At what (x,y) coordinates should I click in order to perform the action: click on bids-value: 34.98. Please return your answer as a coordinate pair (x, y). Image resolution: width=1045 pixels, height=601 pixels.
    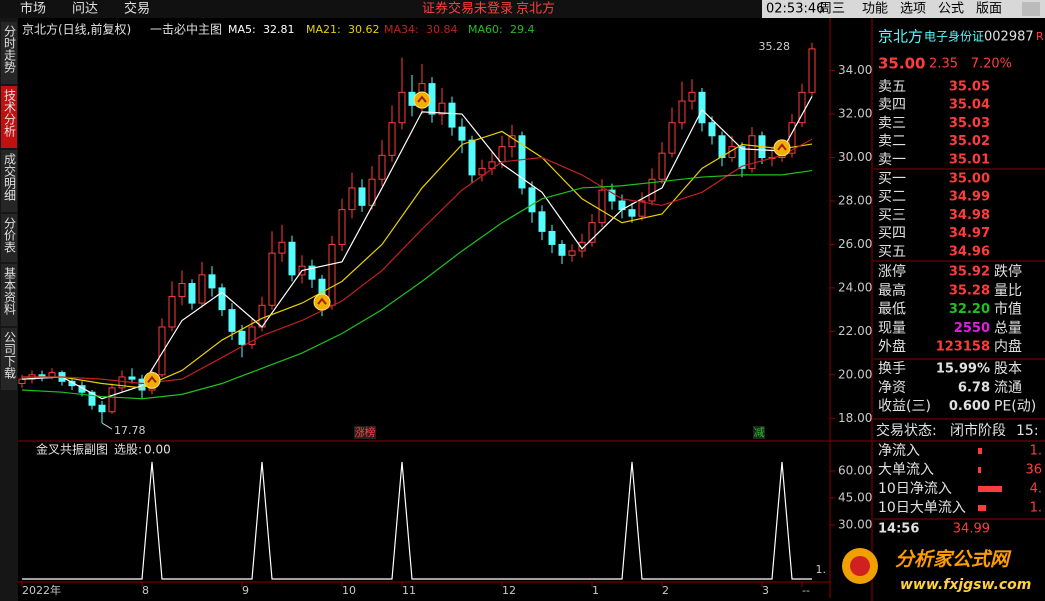
    Looking at the image, I should click on (969, 215).